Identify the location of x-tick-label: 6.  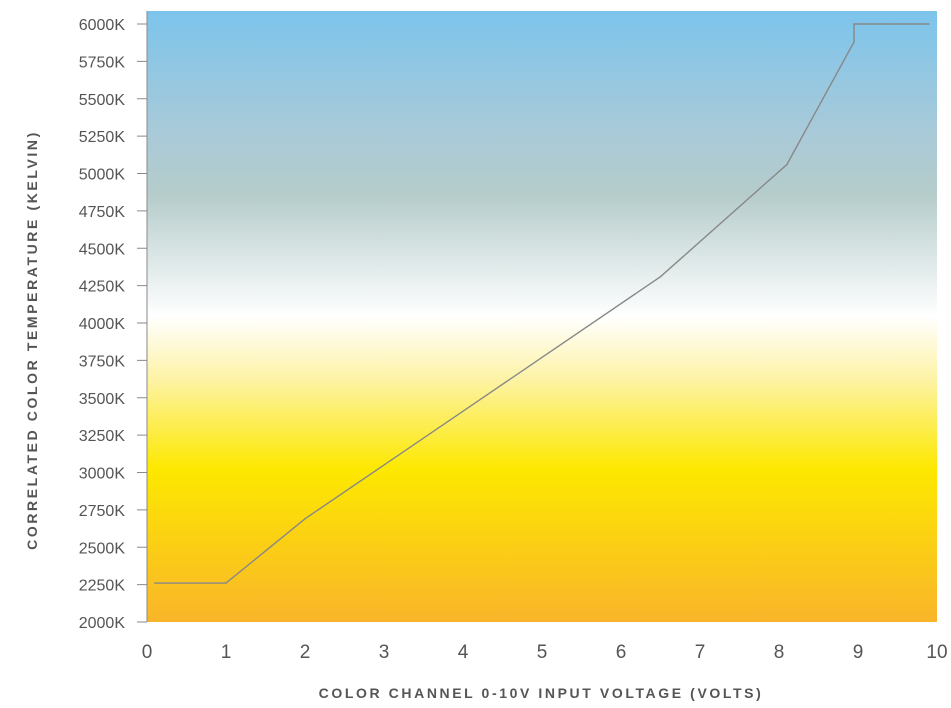
(621, 652).